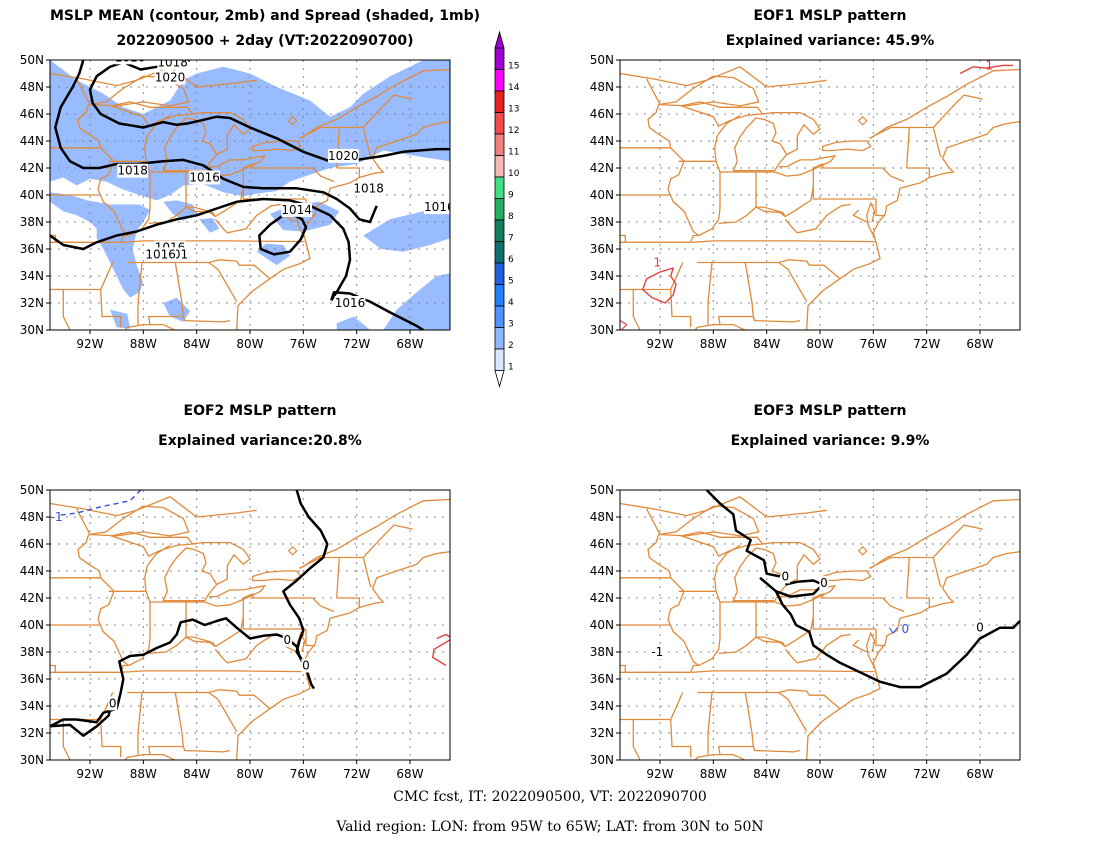 The height and width of the screenshot is (850, 1100). I want to click on lat-tick-label: 34N, so click(32, 276).